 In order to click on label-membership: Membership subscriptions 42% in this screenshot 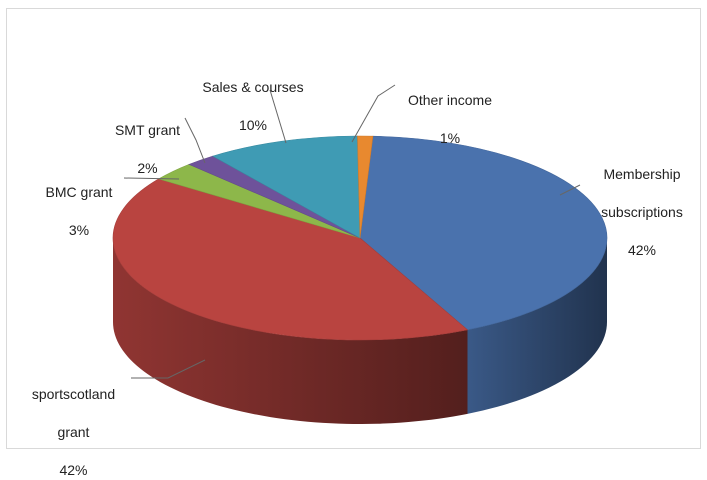, I will do `click(639, 203)`.